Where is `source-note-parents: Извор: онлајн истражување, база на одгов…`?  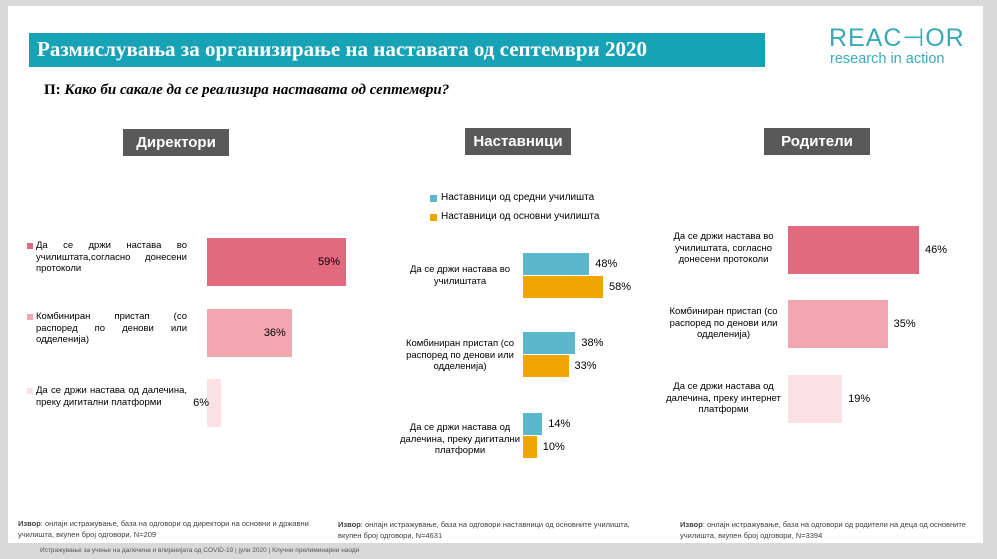
source-note-parents: Извор: онлајн истражување, база на одгов… is located at coordinates (823, 530).